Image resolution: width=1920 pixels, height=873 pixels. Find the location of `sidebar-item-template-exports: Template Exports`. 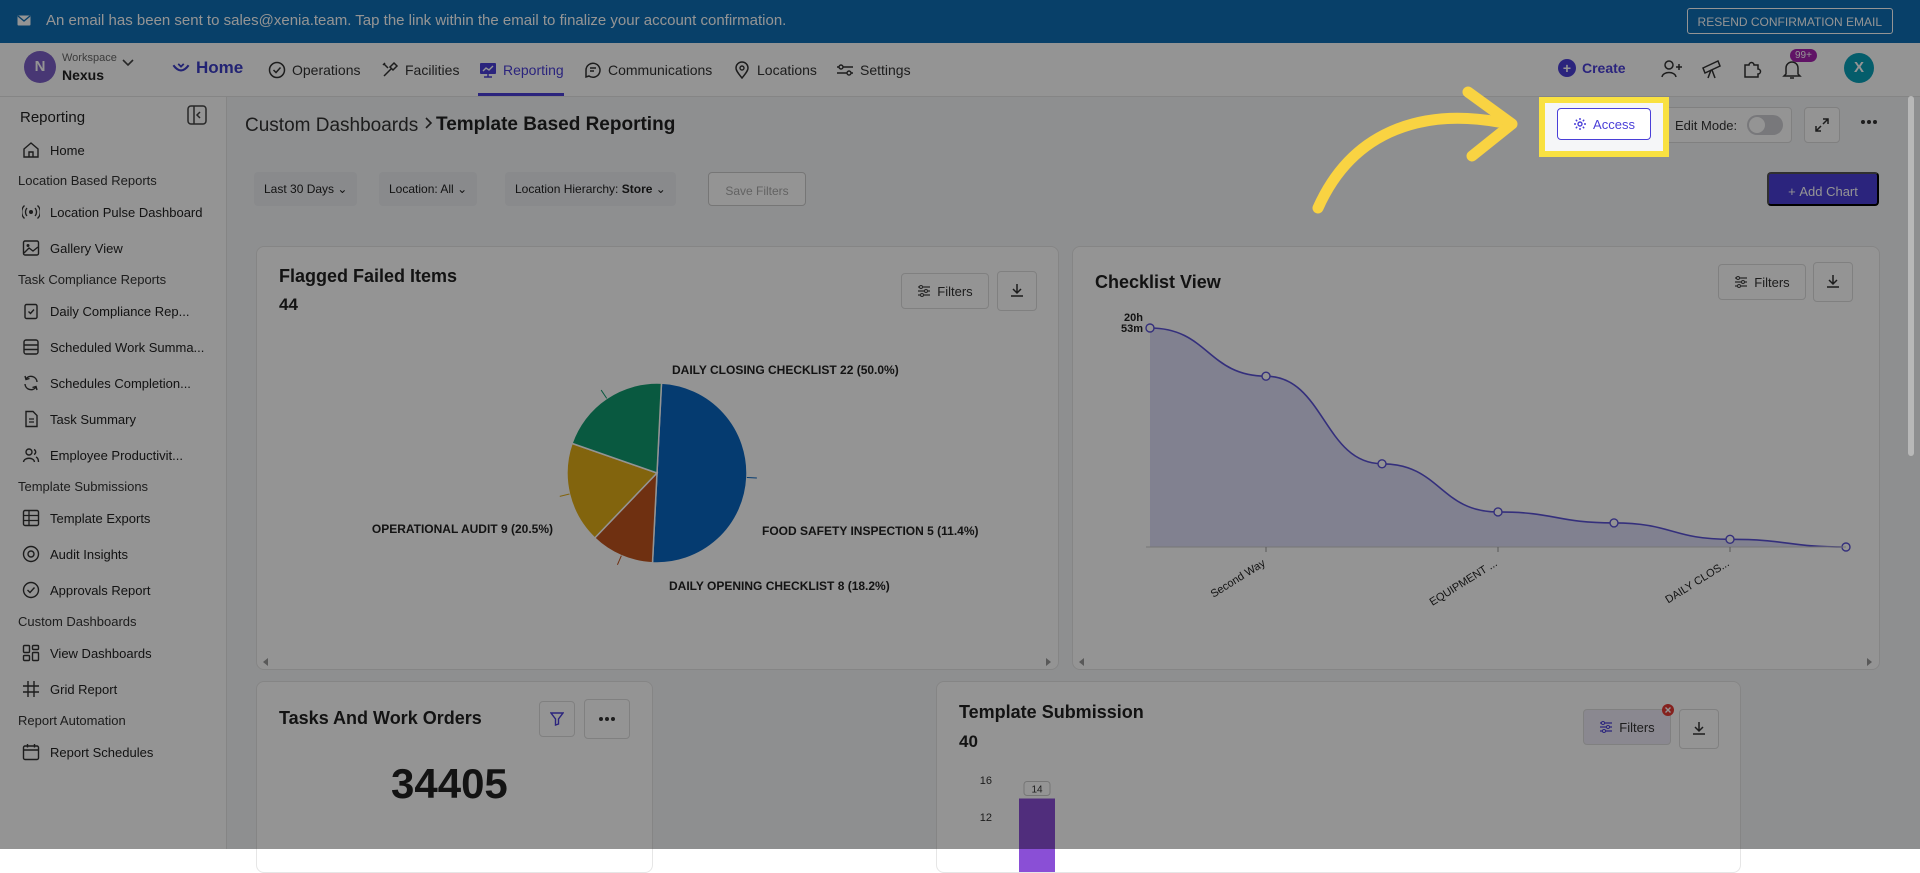

sidebar-item-template-exports: Template Exports is located at coordinates (86, 518).